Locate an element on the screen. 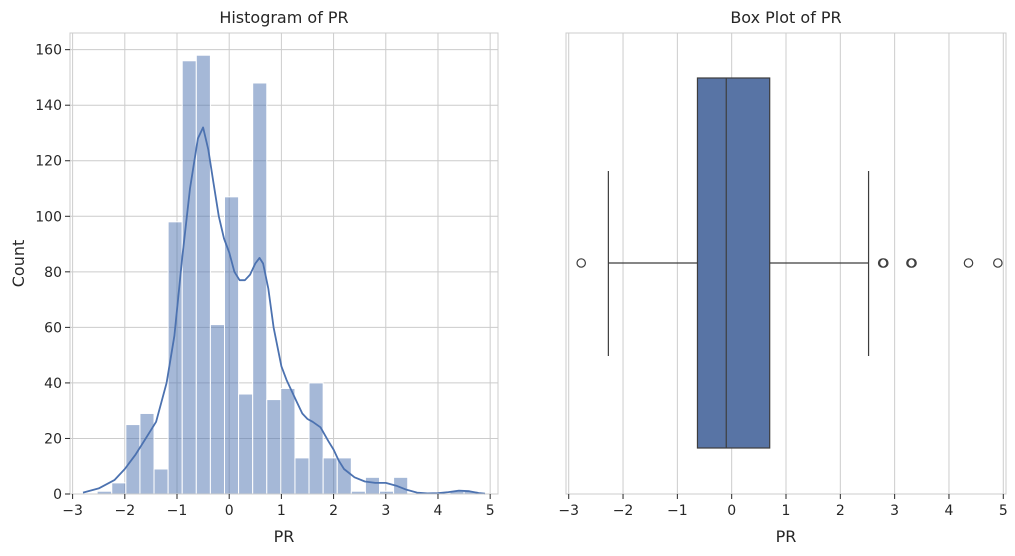 This screenshot has width=1015, height=556. boxplot-x-tick-label: 0 is located at coordinates (731, 511).